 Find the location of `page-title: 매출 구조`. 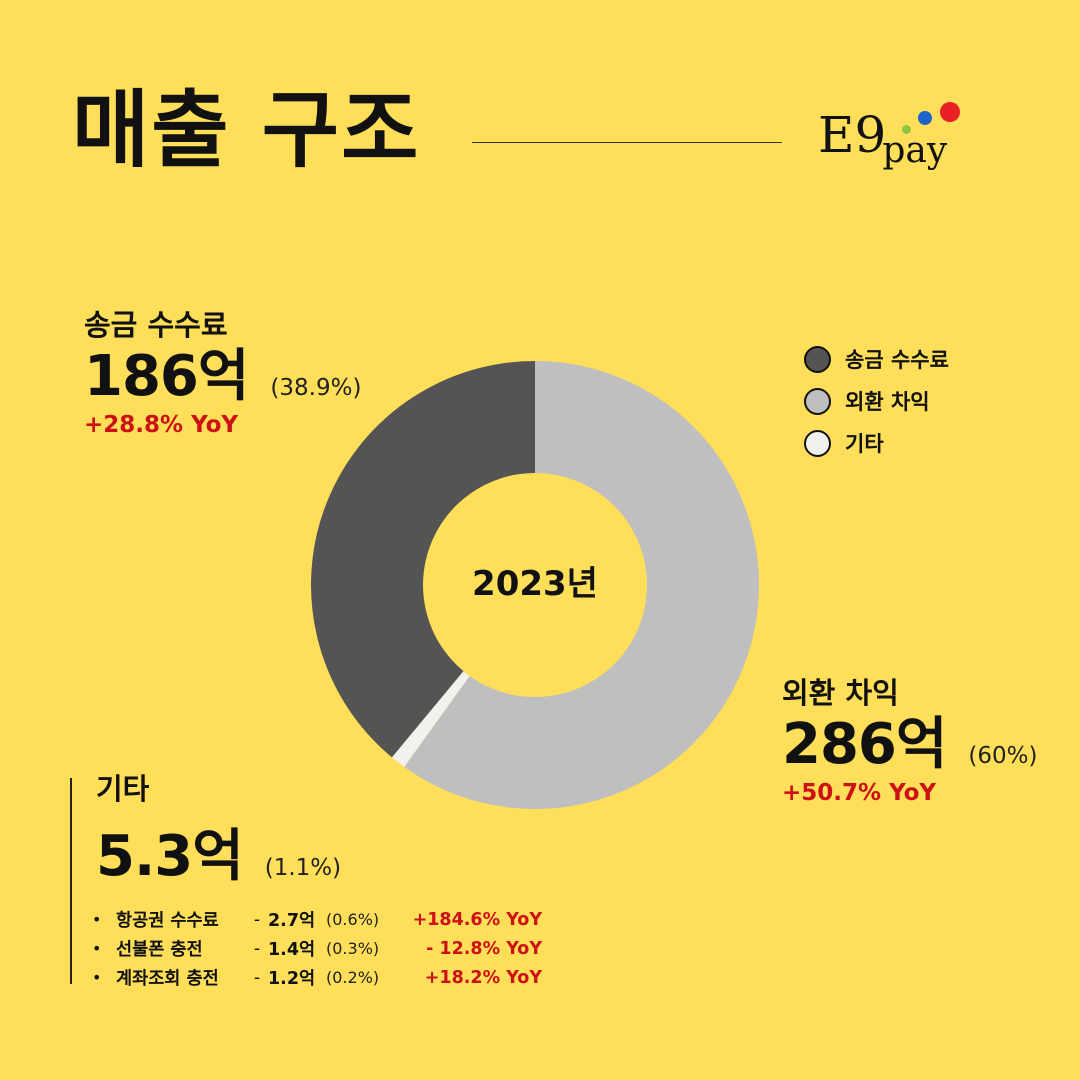

page-title: 매출 구조 is located at coordinates (246, 130).